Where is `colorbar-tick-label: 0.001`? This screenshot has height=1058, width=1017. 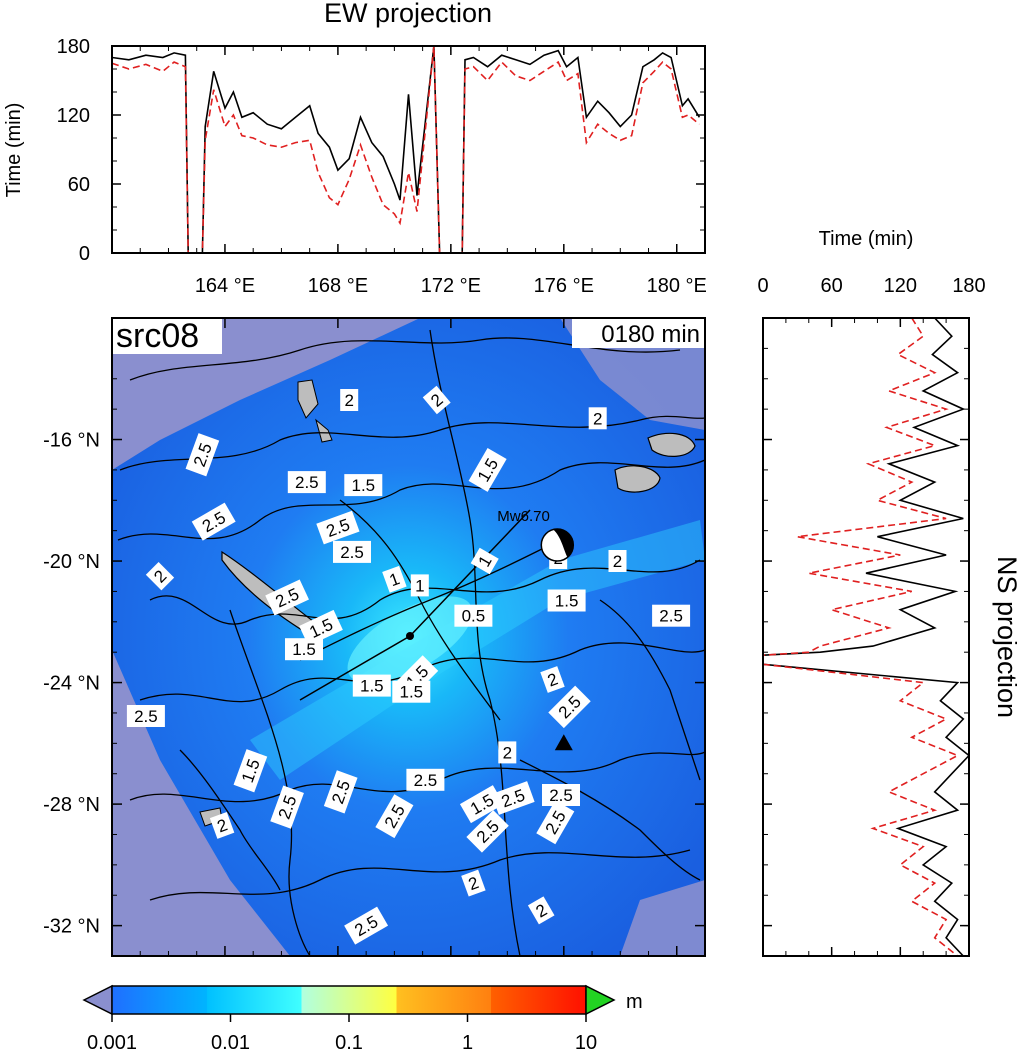
colorbar-tick-label: 0.001 is located at coordinates (112, 1043).